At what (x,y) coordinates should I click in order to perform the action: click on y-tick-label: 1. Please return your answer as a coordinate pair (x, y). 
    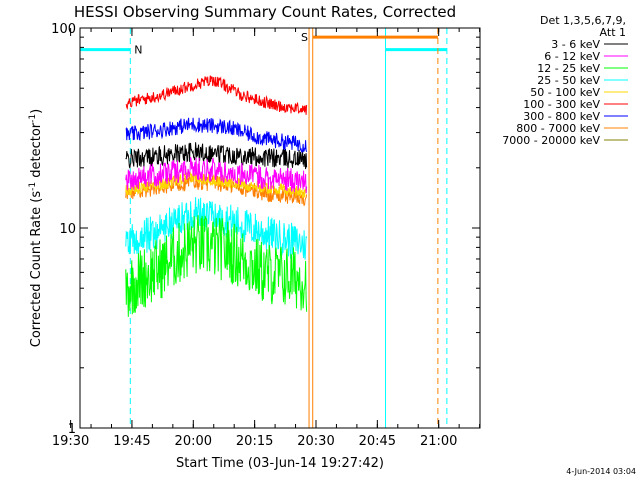
    Looking at the image, I should click on (72, 429).